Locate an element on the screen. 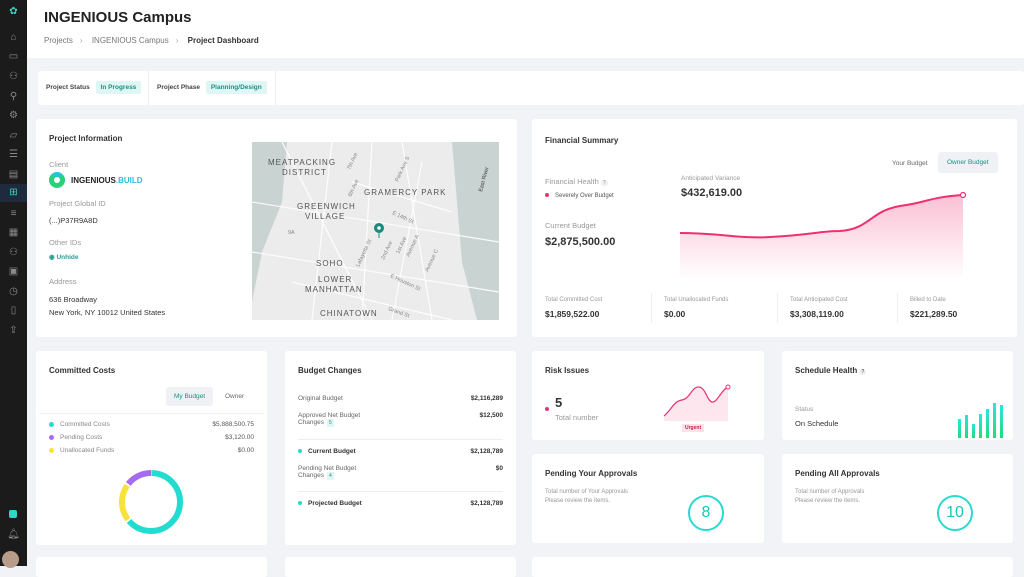 The height and width of the screenshot is (577, 1024). mouse-icon: ▯ is located at coordinates (13, 310).